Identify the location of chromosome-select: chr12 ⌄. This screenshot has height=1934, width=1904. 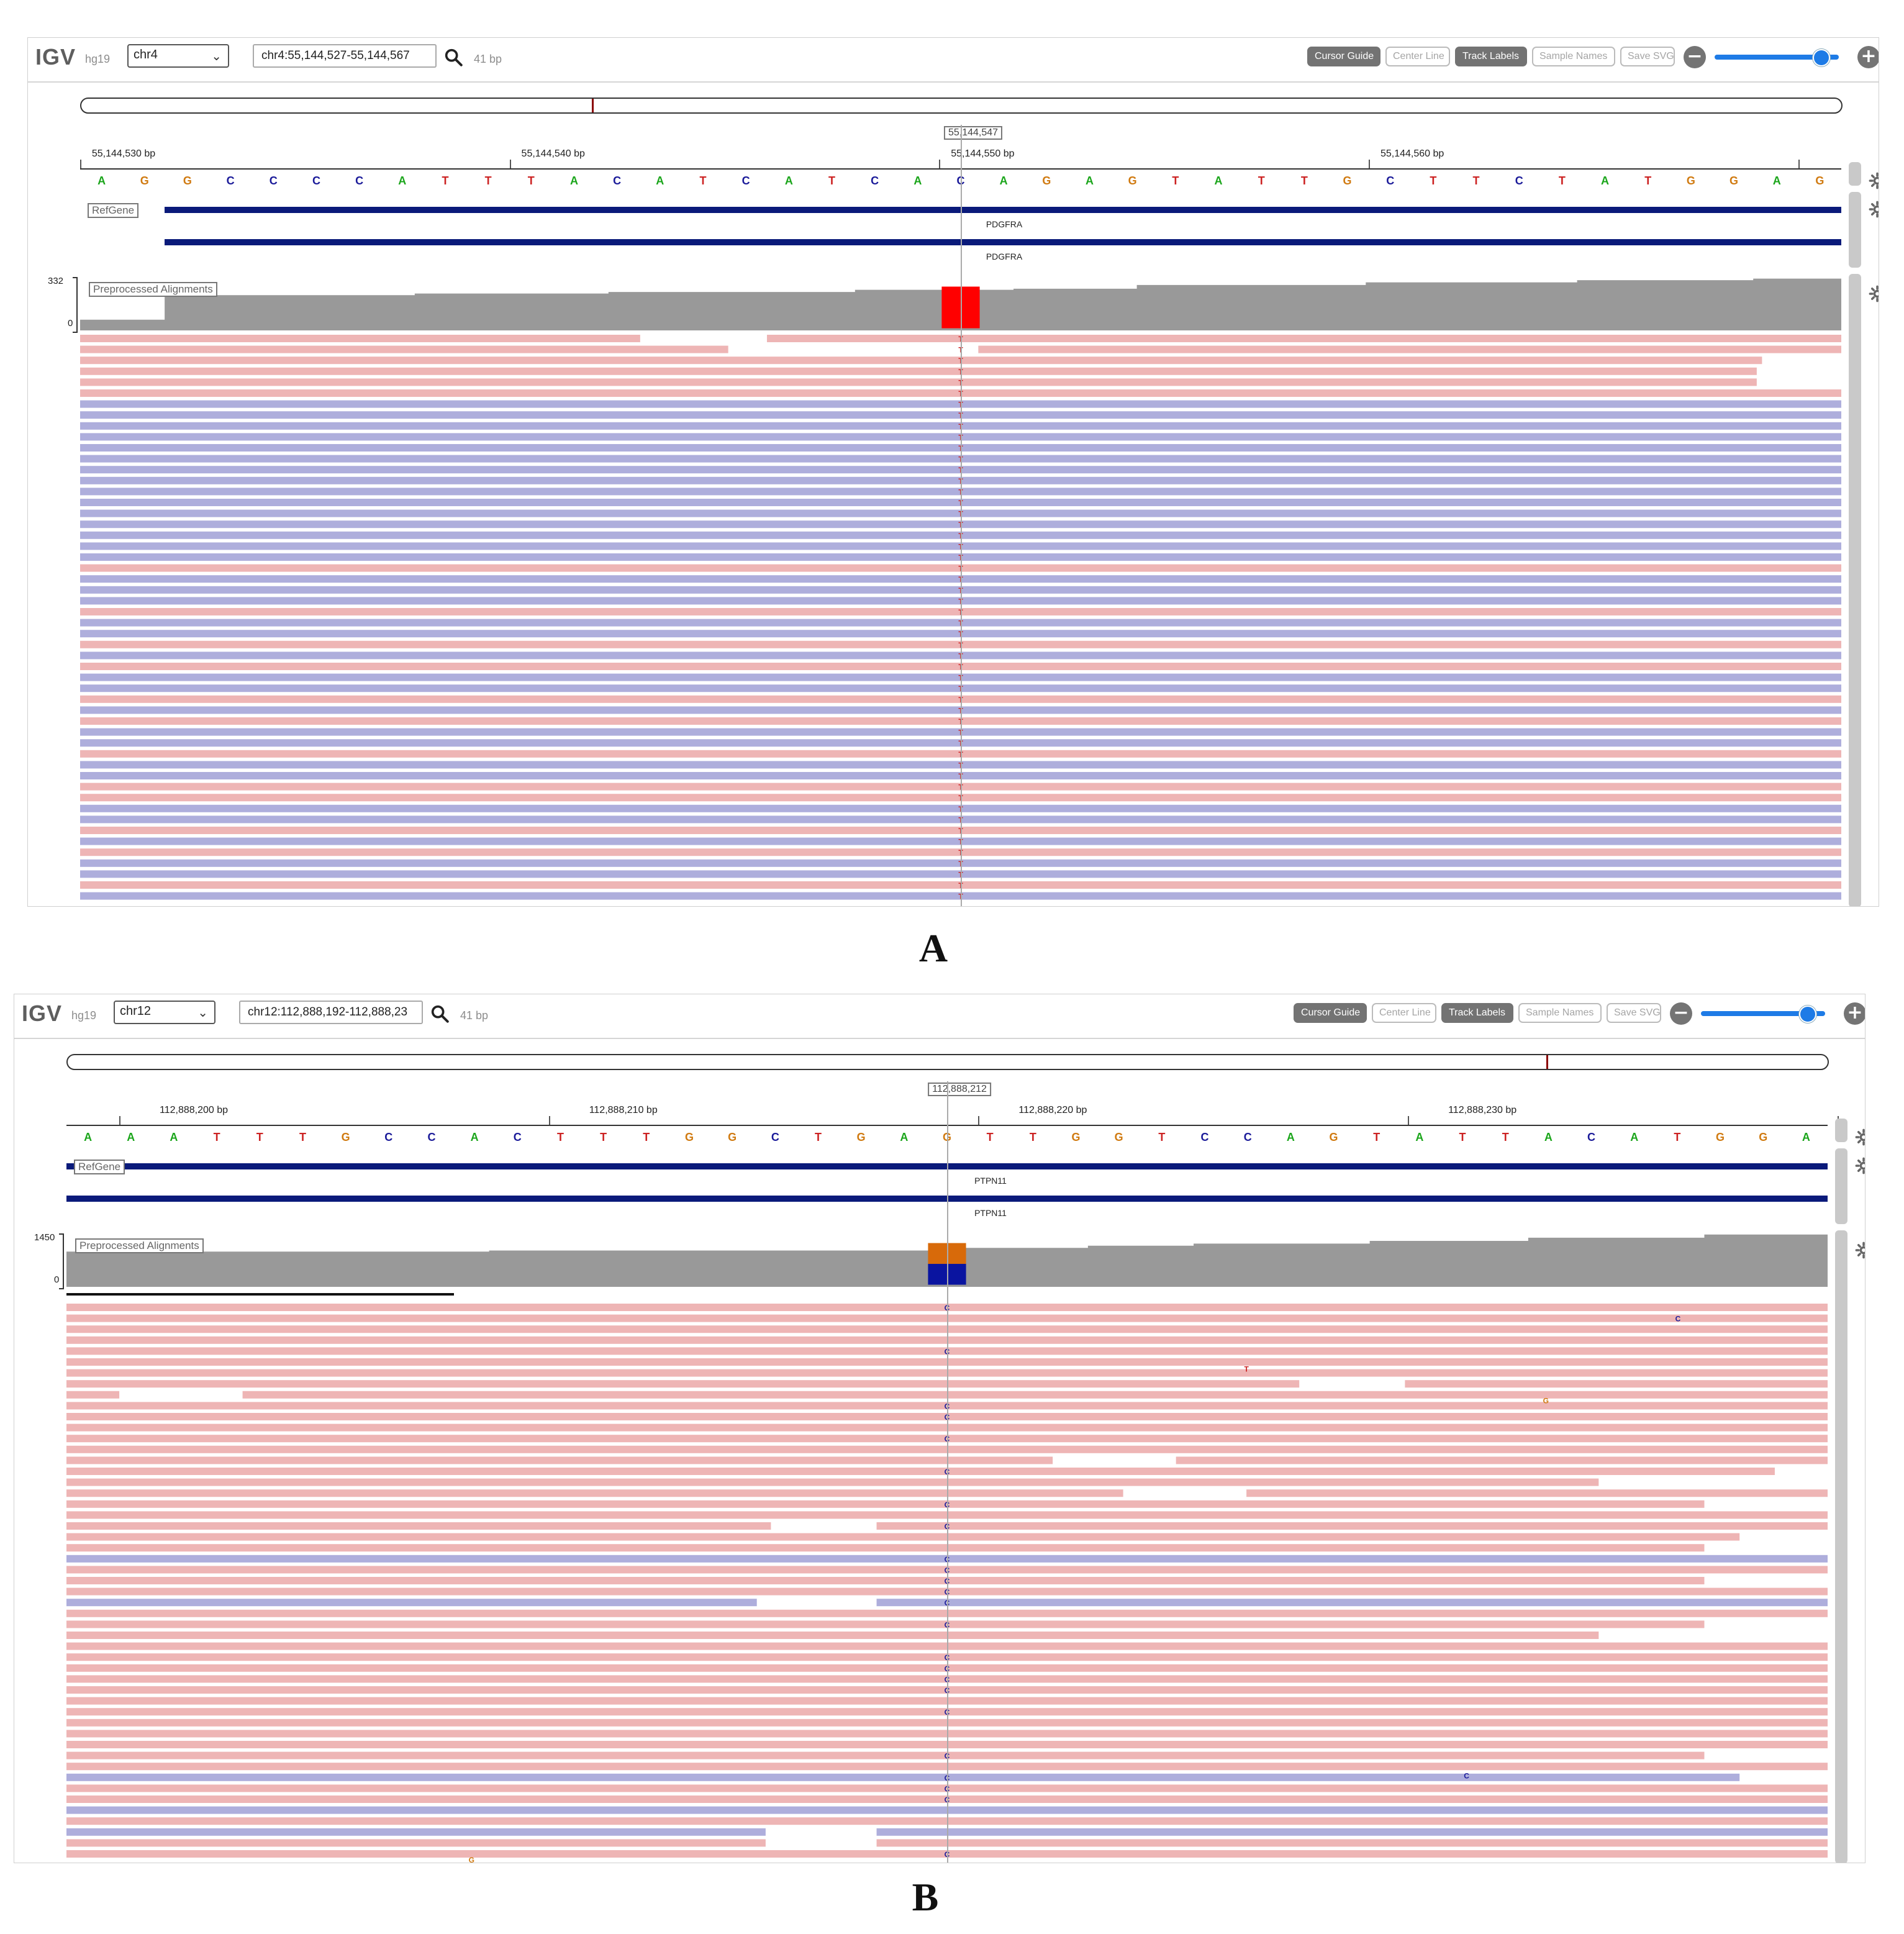
(164, 1012).